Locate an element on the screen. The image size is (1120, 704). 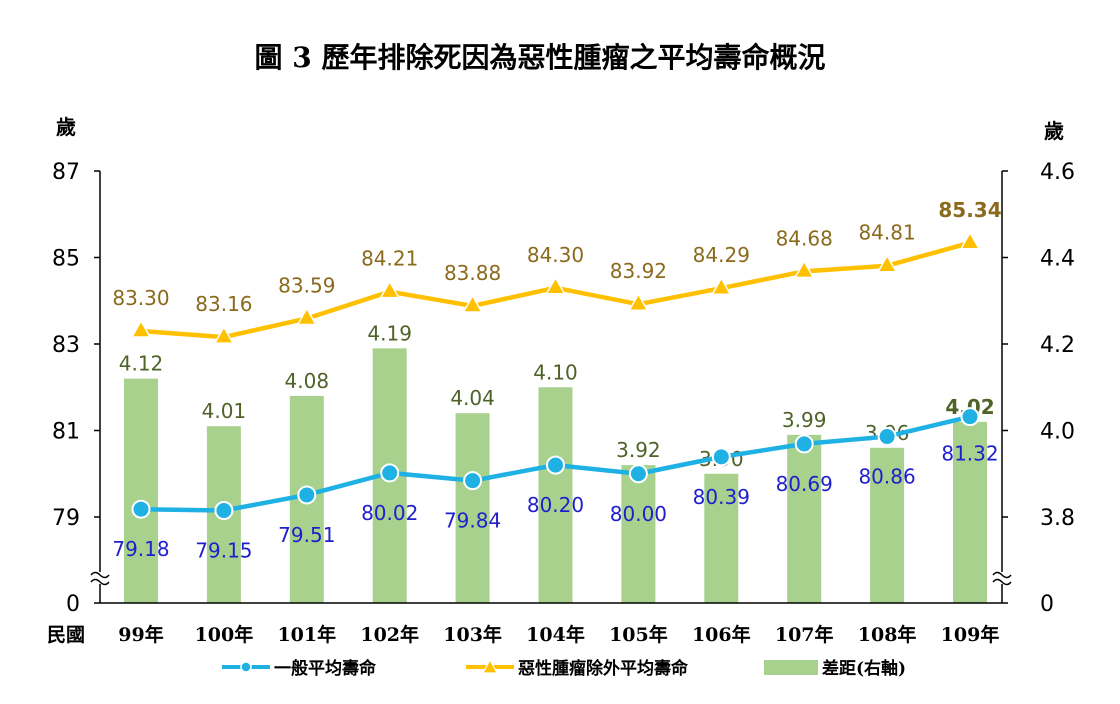
gap-bar-label: 4.08 is located at coordinates (307, 381).